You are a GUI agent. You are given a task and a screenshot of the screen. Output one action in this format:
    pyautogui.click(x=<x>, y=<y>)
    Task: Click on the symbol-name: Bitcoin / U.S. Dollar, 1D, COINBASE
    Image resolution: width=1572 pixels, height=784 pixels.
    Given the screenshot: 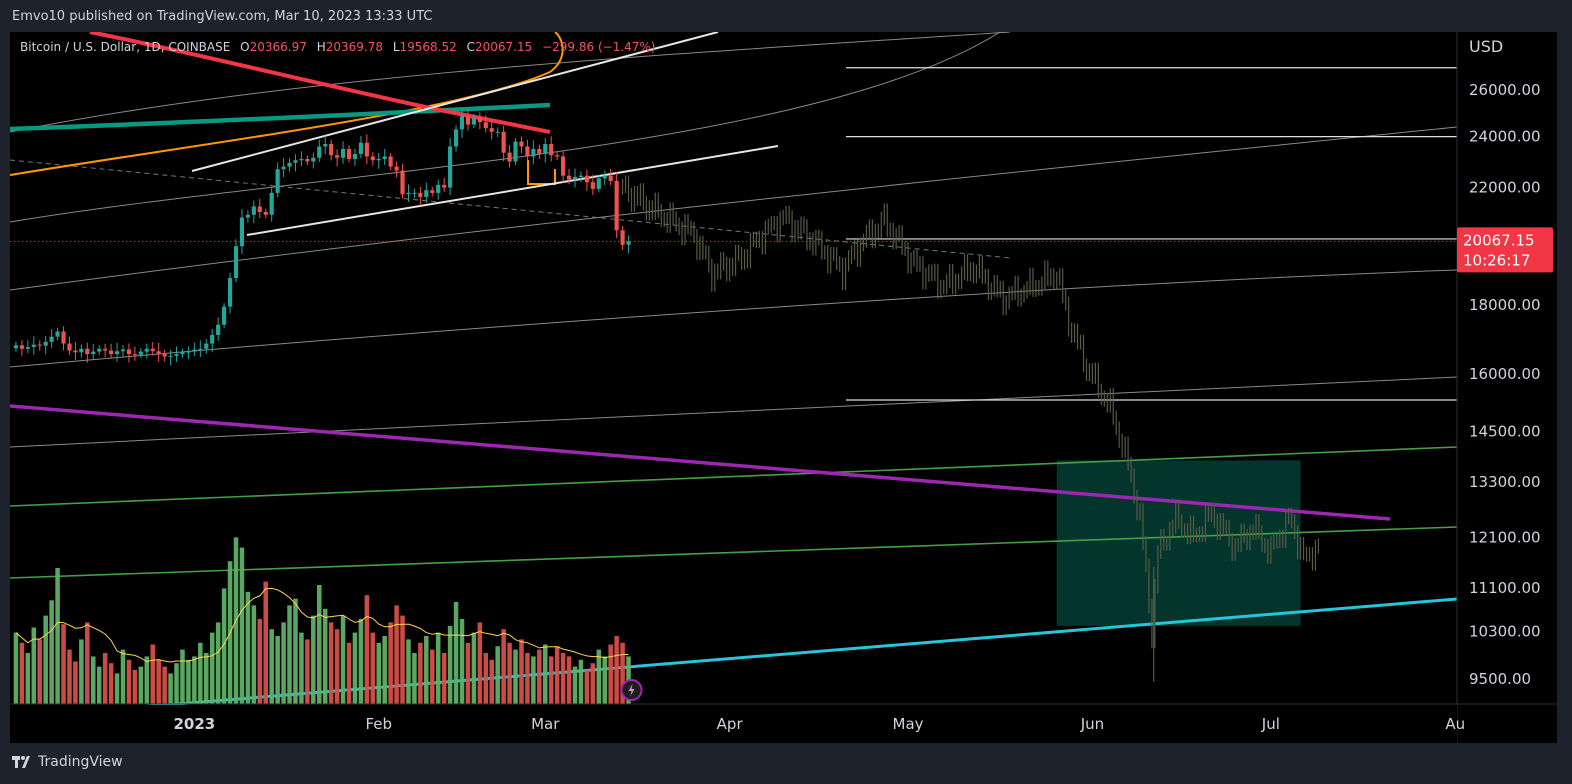 What is the action you would take?
    pyautogui.click(x=125, y=47)
    